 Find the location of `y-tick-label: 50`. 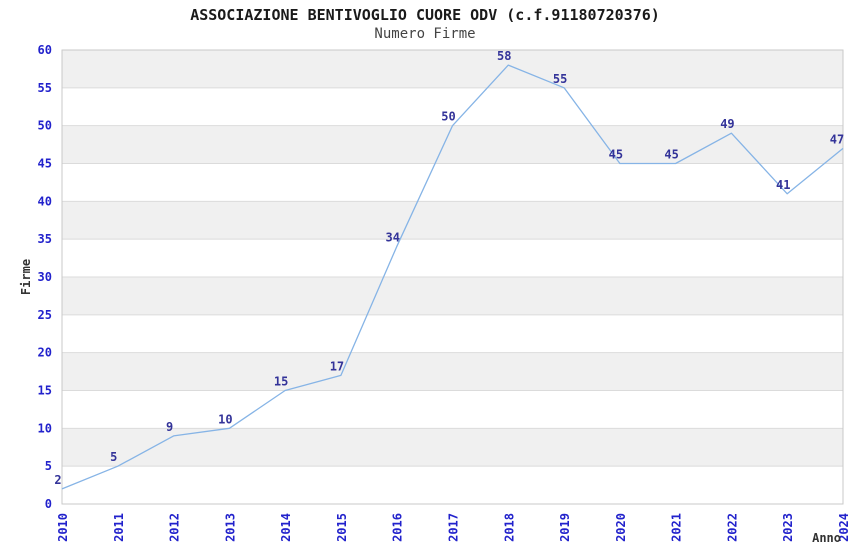

y-tick-label: 50 is located at coordinates (45, 126).